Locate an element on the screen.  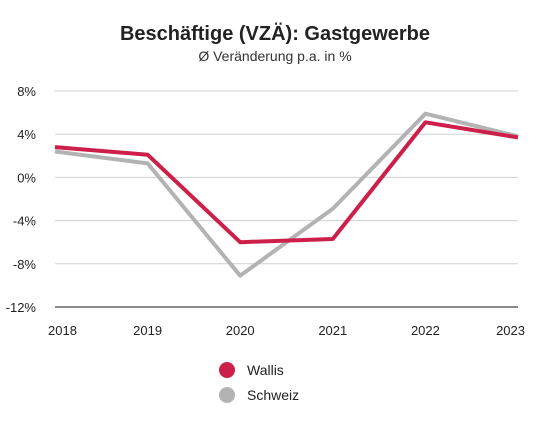
x-tick-label: 2021 is located at coordinates (332, 330).